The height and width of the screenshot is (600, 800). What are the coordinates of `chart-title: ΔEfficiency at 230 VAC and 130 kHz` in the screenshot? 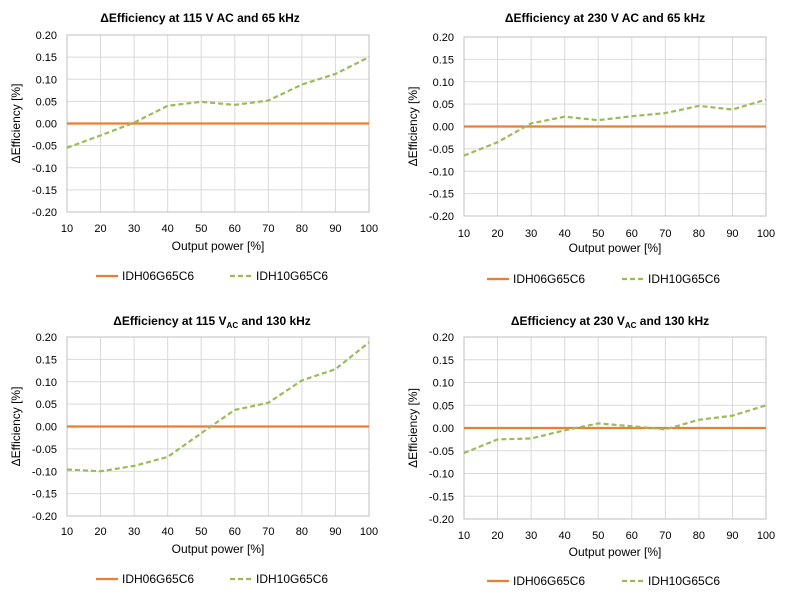 It's located at (610, 322).